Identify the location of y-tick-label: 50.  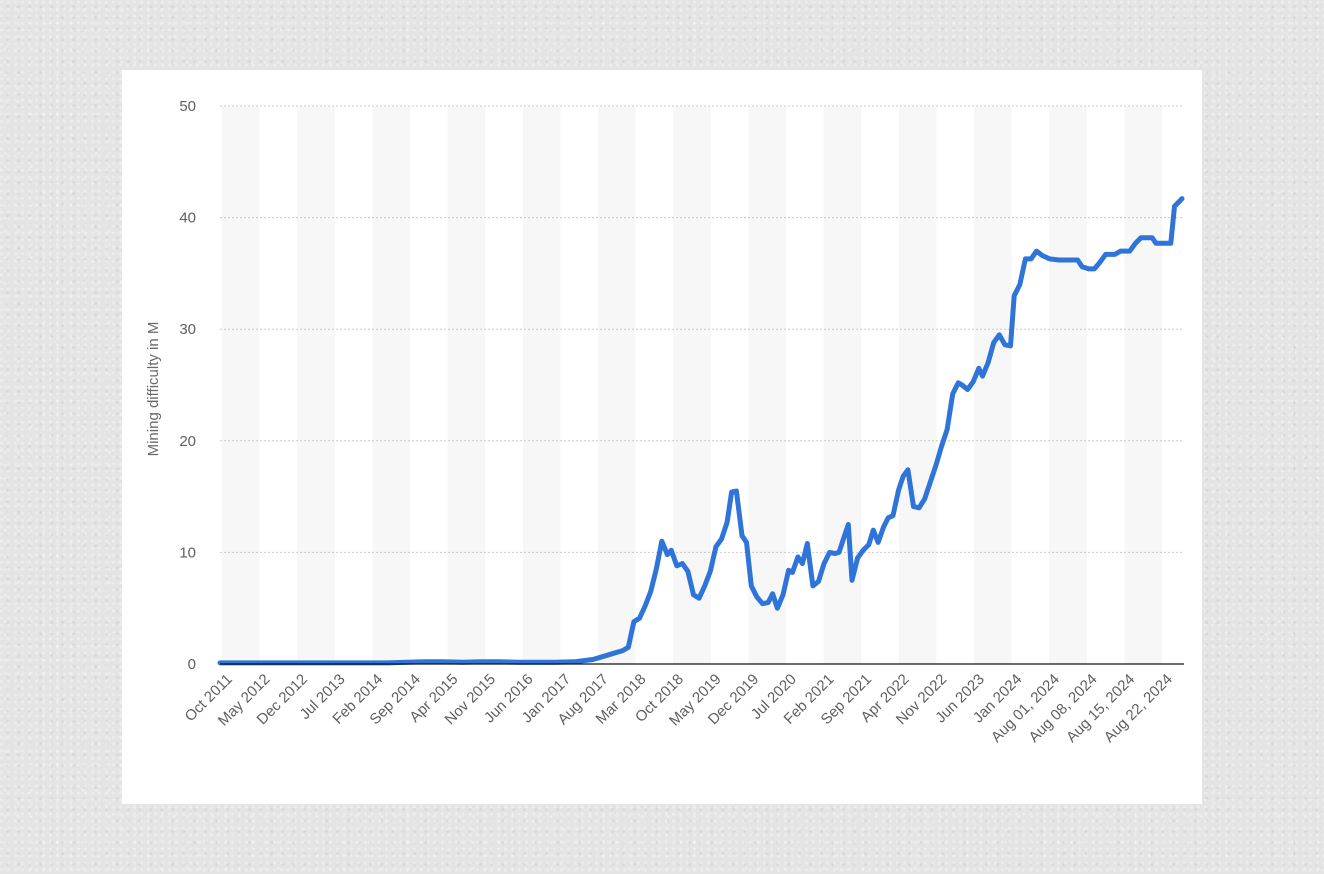
(187, 106).